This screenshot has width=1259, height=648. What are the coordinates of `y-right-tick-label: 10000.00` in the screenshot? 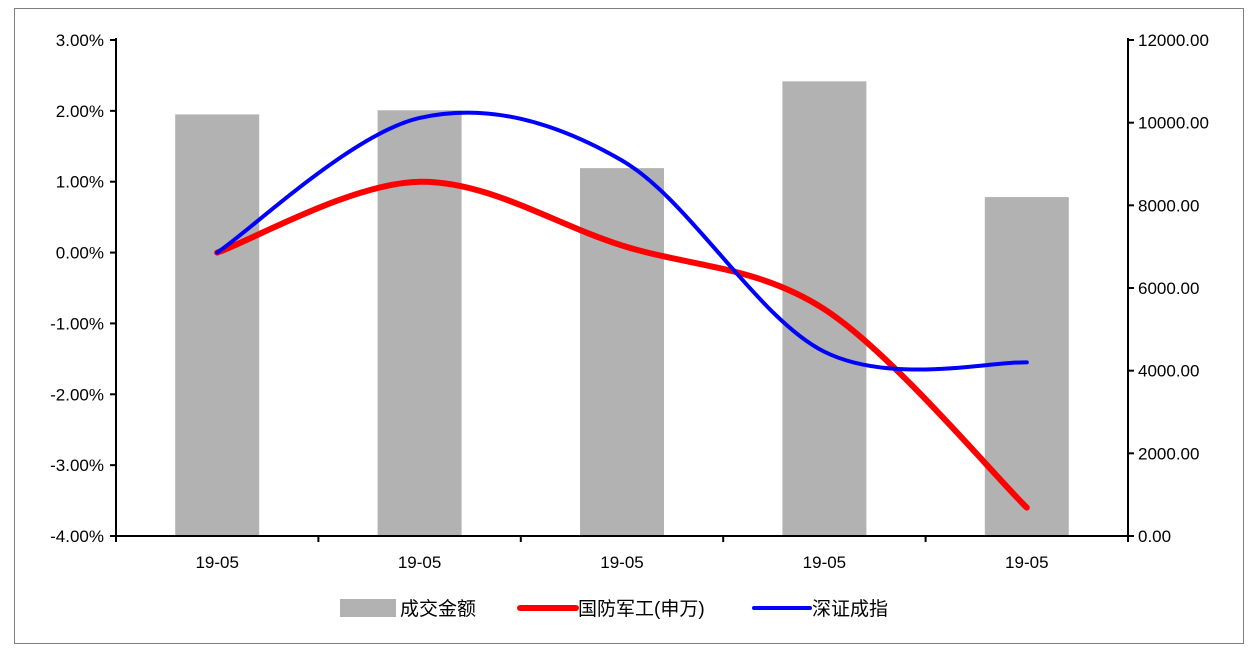 It's located at (1173, 123).